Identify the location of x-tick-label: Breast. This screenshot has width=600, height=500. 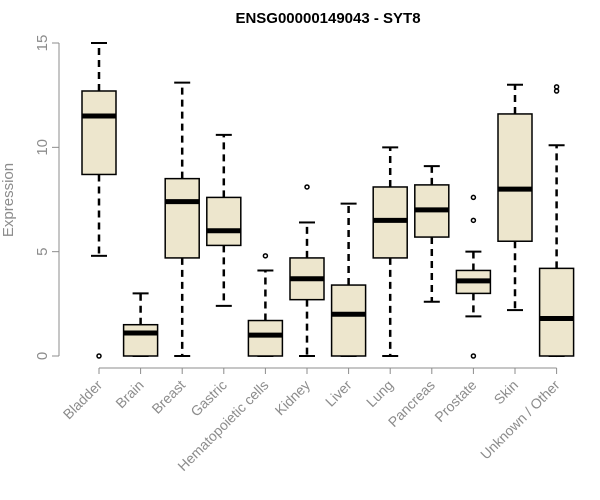
(168, 397).